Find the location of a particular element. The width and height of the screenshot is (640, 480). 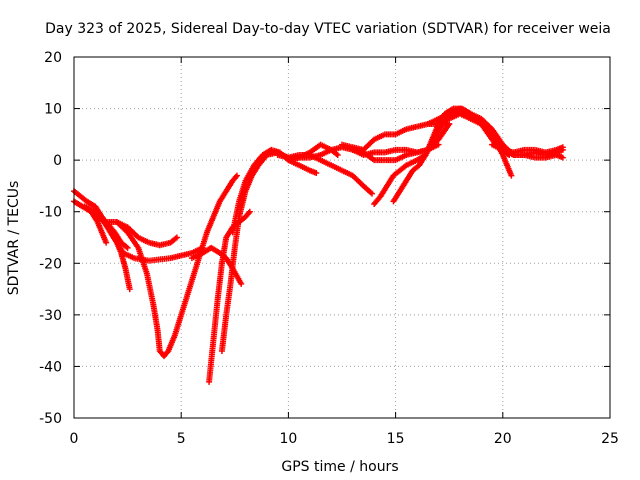

y-tick-label: 10 is located at coordinates (53, 110).